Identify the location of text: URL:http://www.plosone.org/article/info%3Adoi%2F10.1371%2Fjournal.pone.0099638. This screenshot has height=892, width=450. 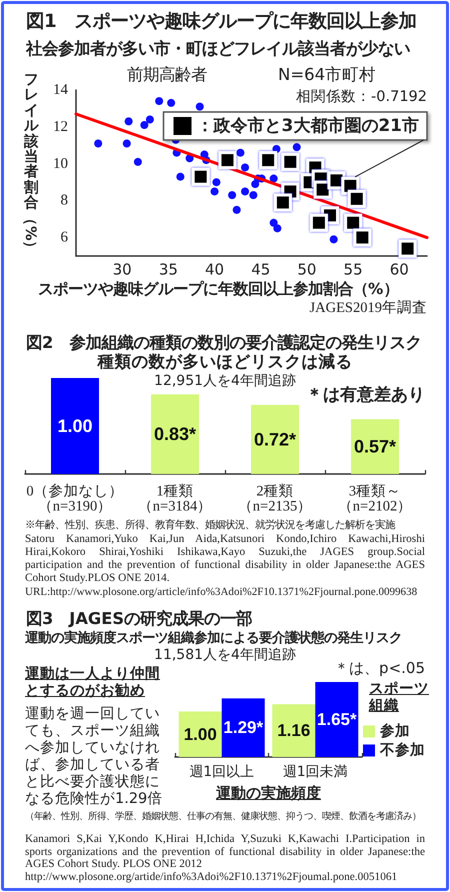
(221, 593).